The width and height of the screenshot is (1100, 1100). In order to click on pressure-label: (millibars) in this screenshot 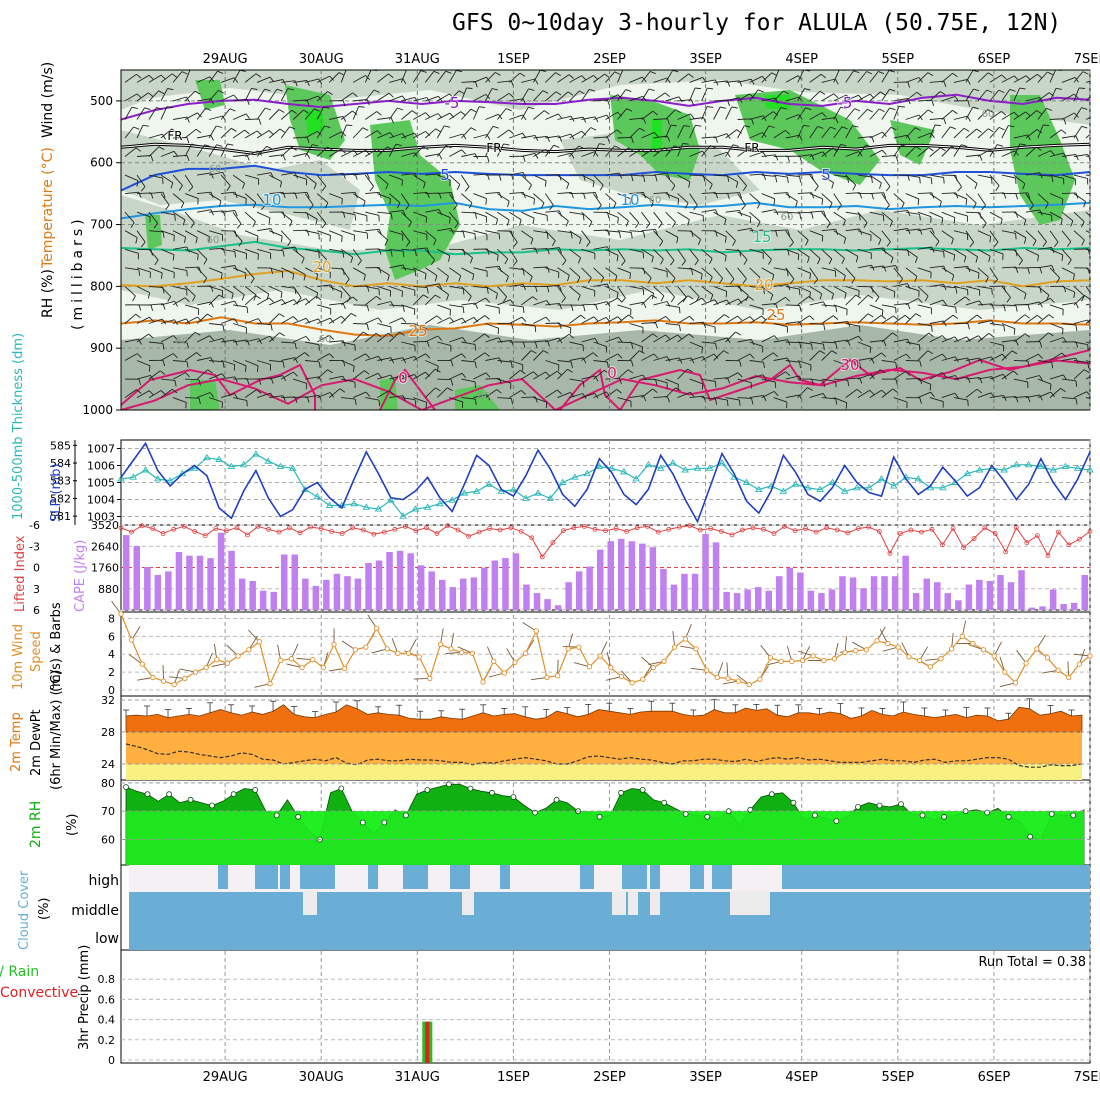, I will do `click(78, 272)`.